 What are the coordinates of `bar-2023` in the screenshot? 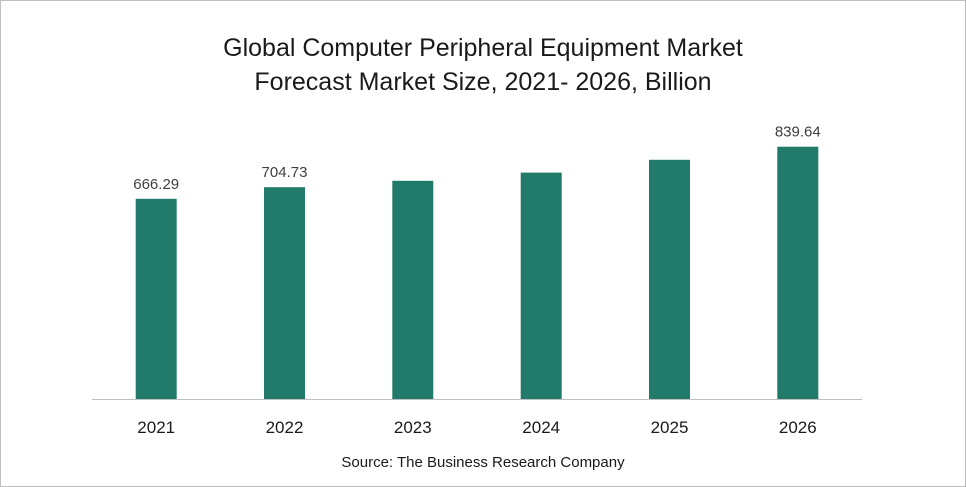 It's located at (413, 289).